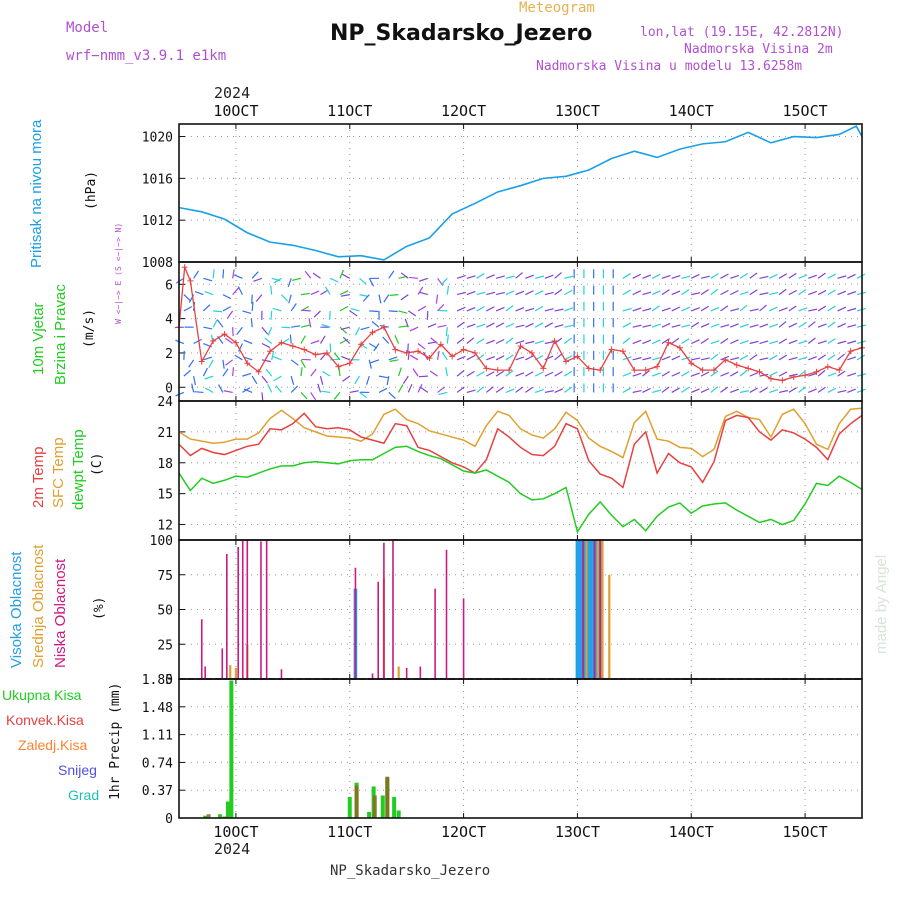 The height and width of the screenshot is (900, 900). I want to click on y-tick-label: 0.37, so click(157, 791).